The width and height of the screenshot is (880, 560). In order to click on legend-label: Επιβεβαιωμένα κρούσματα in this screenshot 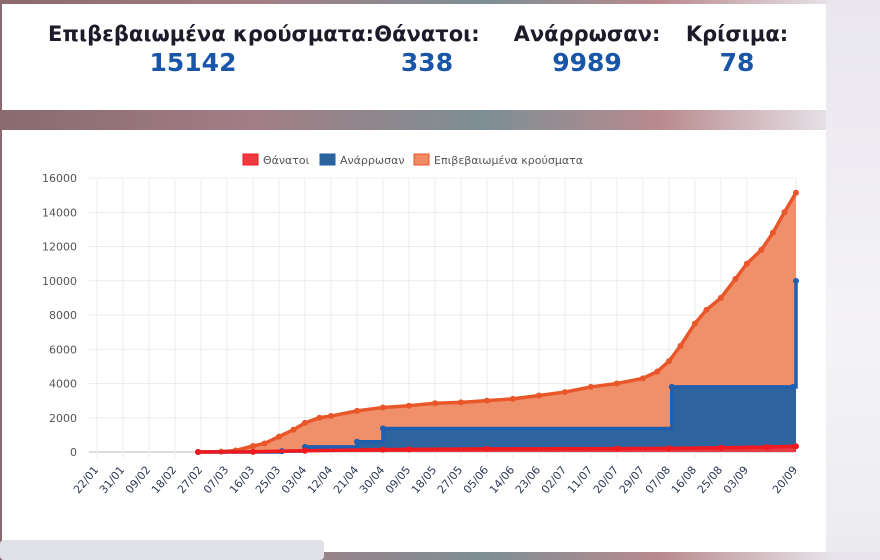, I will do `click(508, 160)`.